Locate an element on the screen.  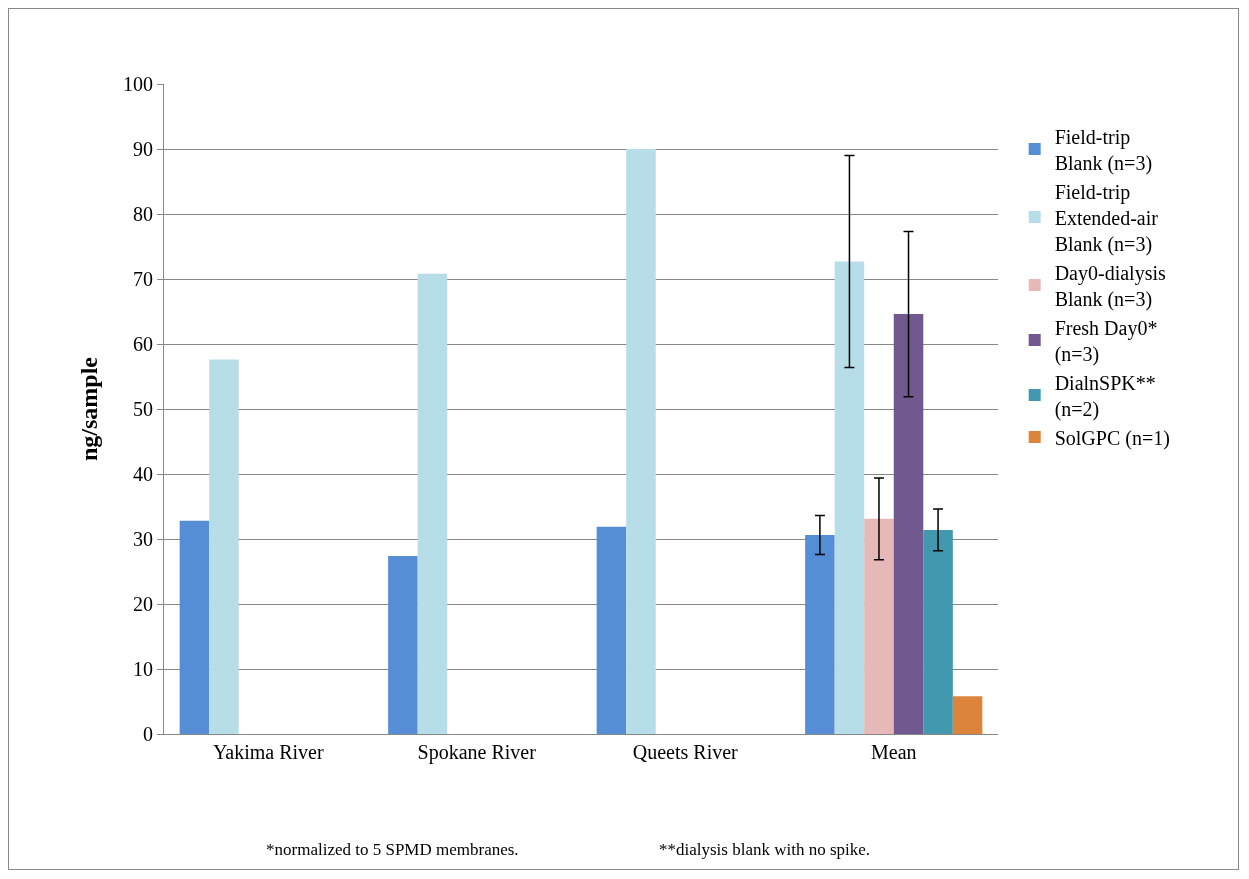
y-tick-label: 10 is located at coordinates (143, 669).